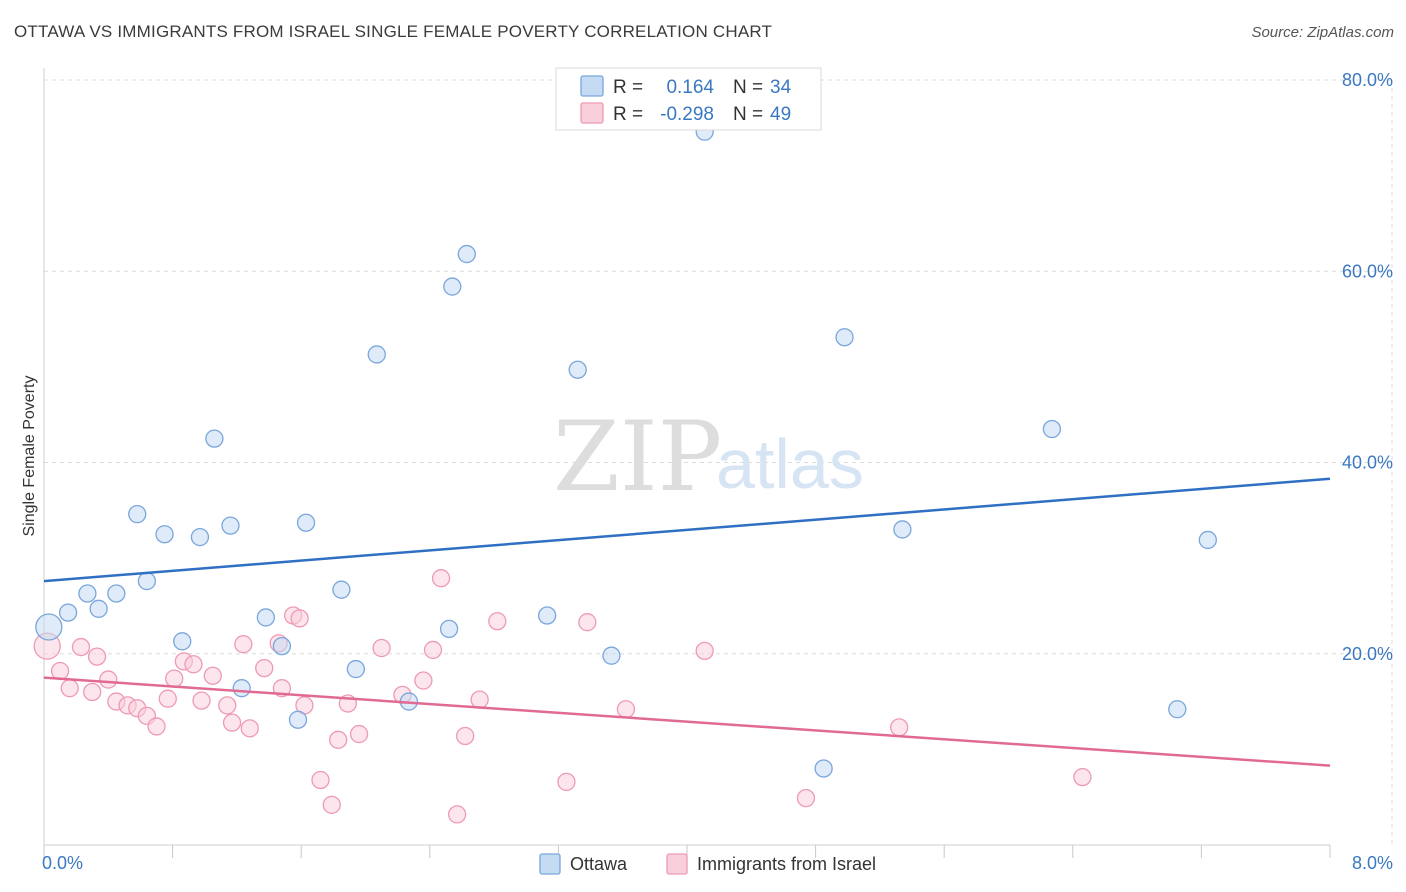  What do you see at coordinates (628, 114) in the screenshot?
I see `legend-r-label-israel: R =` at bounding box center [628, 114].